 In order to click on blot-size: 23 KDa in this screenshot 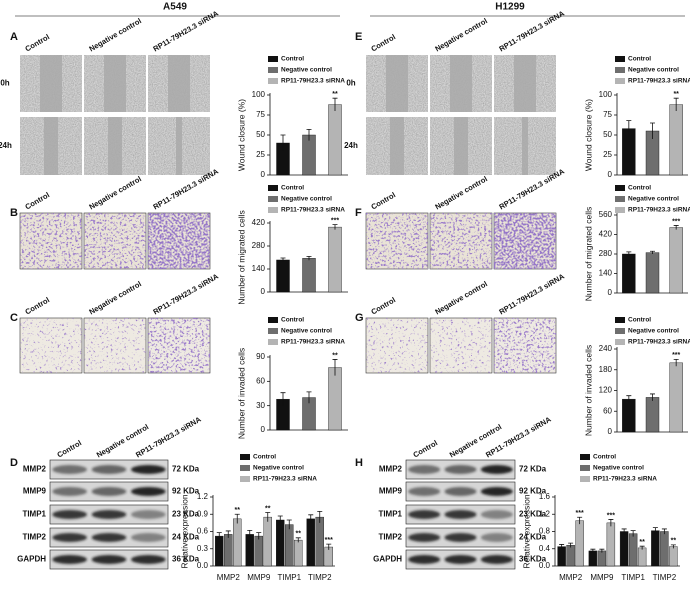, I will do `click(186, 514)`.